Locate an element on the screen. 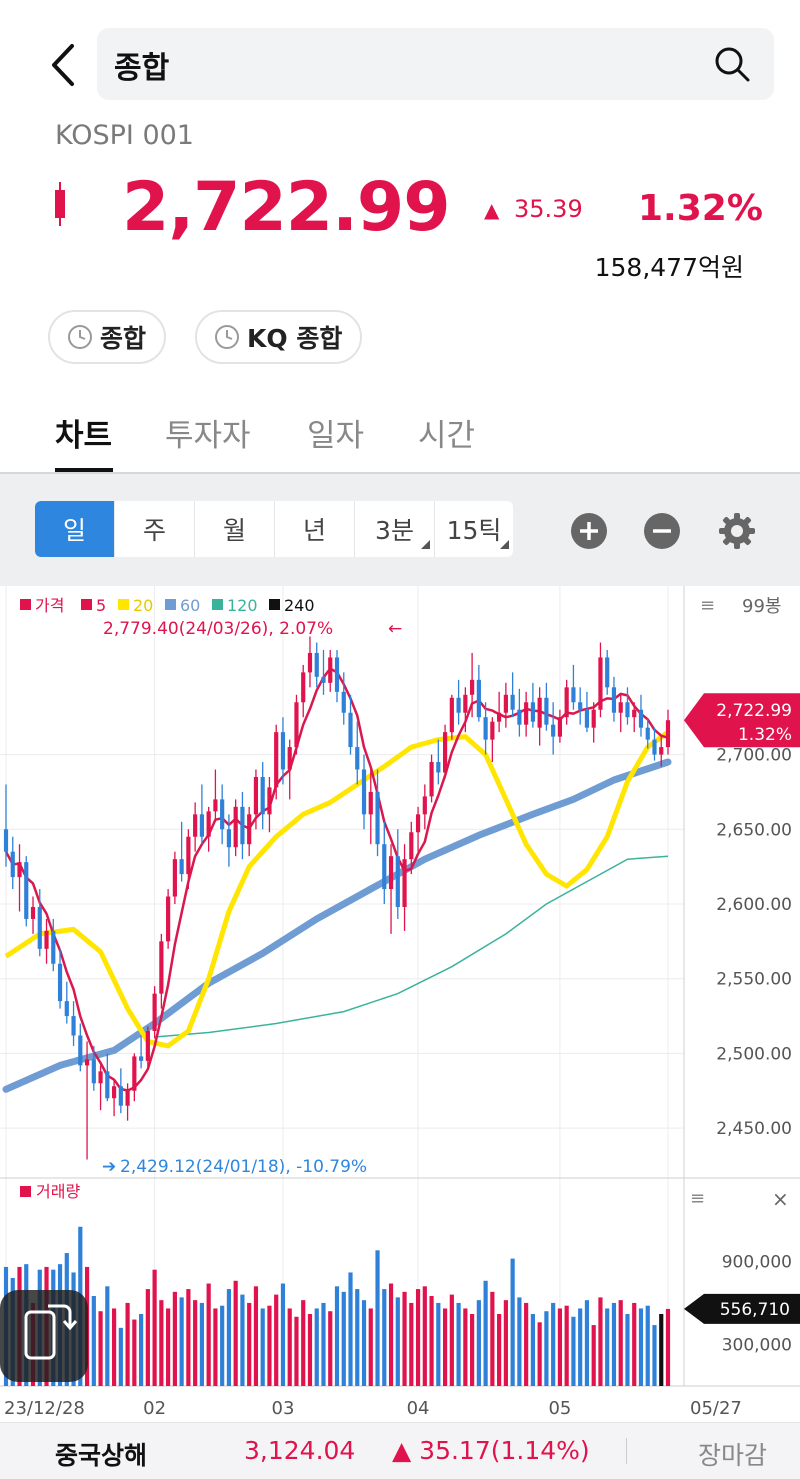  back-button is located at coordinates (65, 65).